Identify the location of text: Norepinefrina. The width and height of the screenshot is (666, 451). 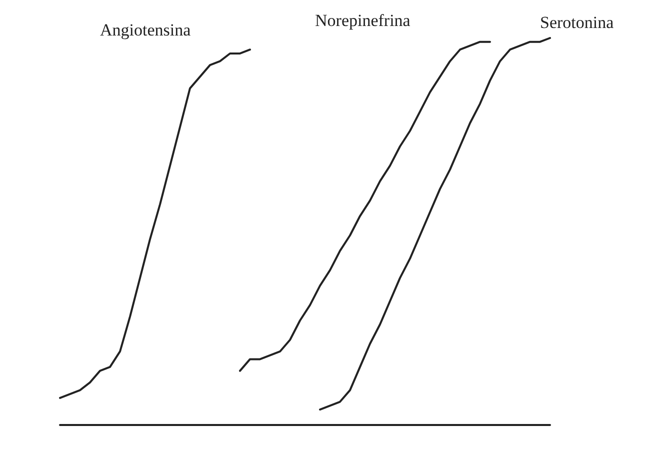
(363, 20).